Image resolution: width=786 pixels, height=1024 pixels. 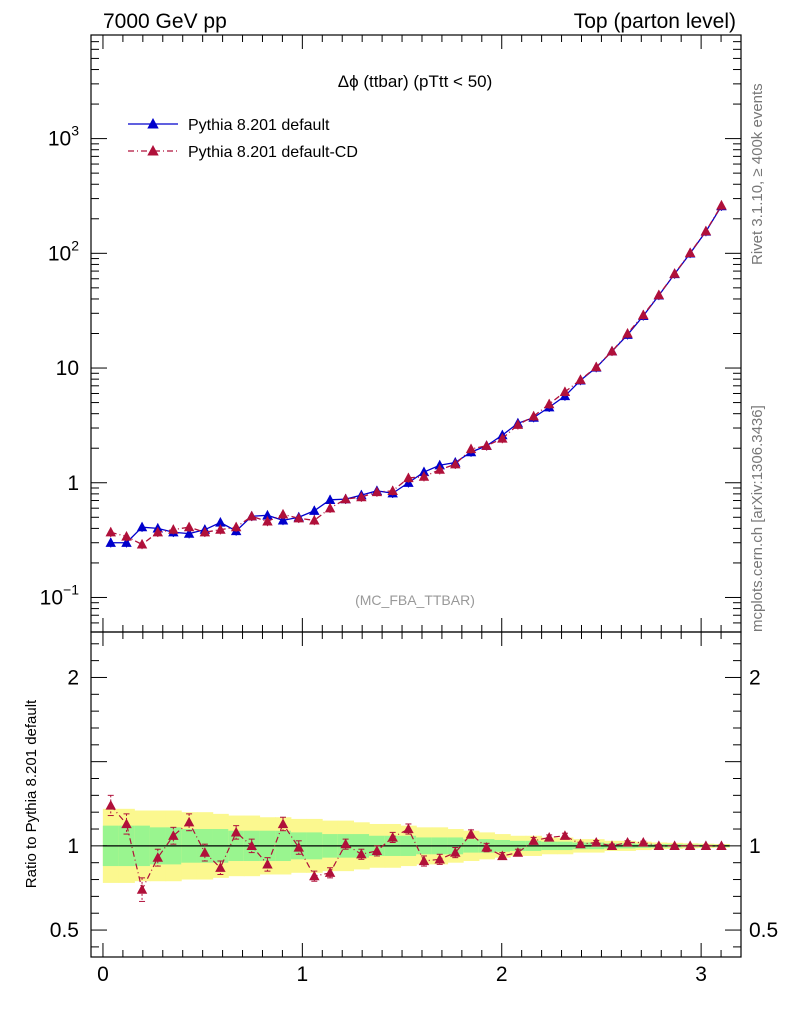 I want to click on main-y-tick-label: 10⁻¹, so click(x=60, y=595).